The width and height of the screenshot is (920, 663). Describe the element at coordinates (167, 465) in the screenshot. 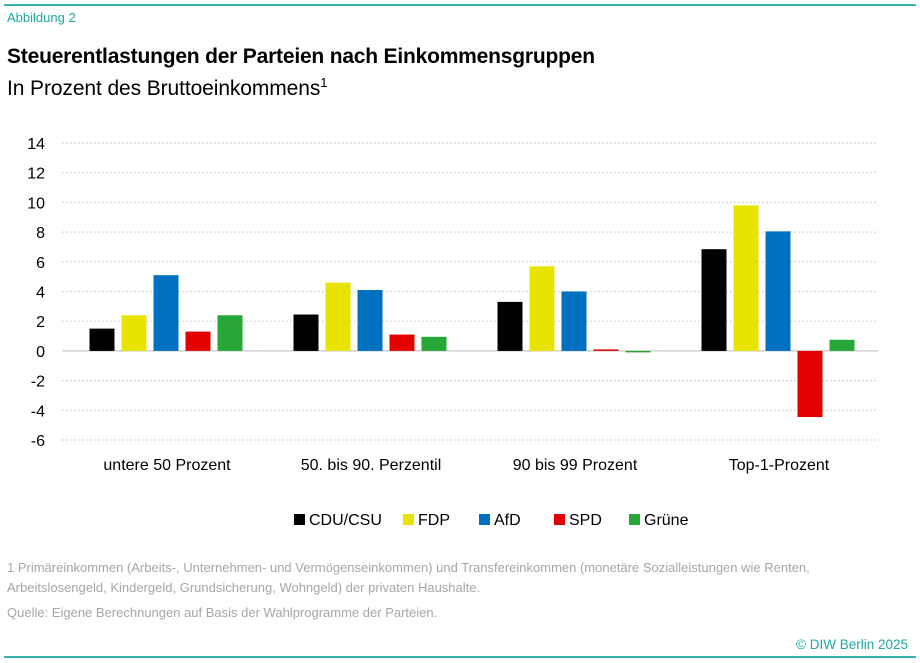

I see `x-tick-label: untere 50 Prozent` at that location.